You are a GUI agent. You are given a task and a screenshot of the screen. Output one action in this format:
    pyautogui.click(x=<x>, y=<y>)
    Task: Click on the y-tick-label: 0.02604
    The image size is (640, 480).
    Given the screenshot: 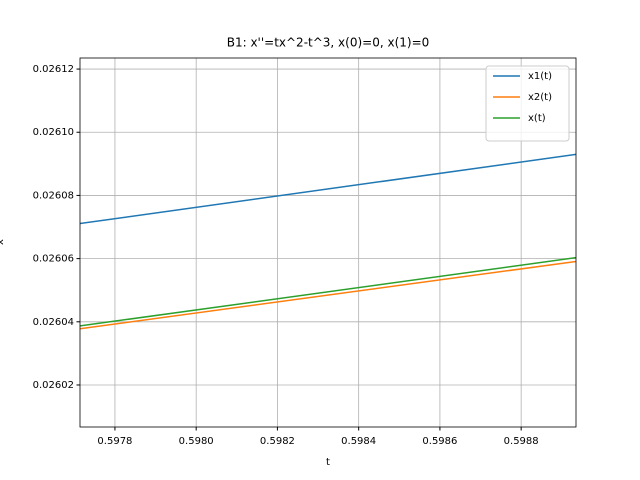 What is the action you would take?
    pyautogui.click(x=53, y=322)
    